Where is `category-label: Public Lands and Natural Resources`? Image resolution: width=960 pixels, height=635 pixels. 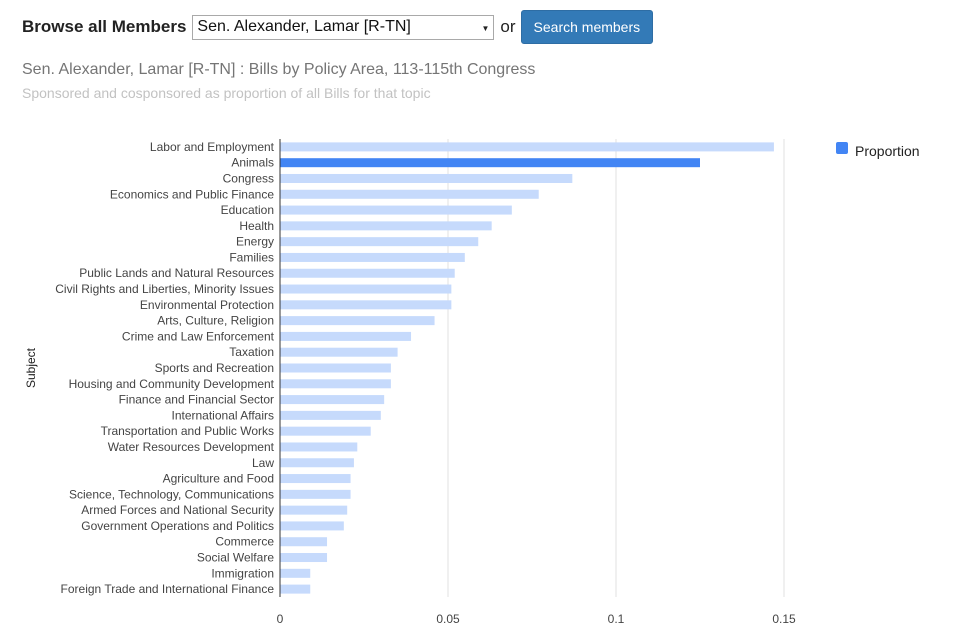 category-label: Public Lands and Natural Resources is located at coordinates (176, 273).